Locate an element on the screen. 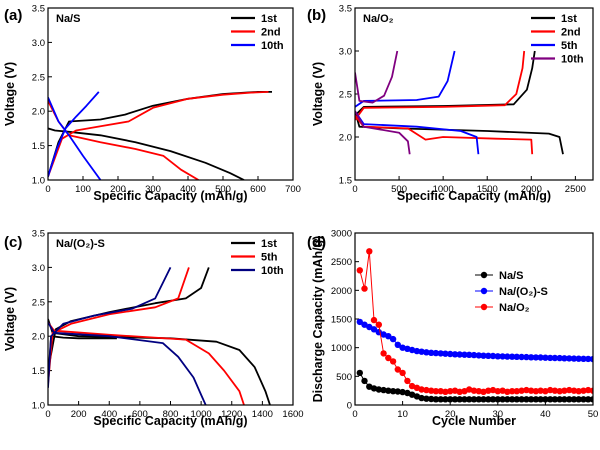  legend-entry: 5th is located at coordinates (269, 258).